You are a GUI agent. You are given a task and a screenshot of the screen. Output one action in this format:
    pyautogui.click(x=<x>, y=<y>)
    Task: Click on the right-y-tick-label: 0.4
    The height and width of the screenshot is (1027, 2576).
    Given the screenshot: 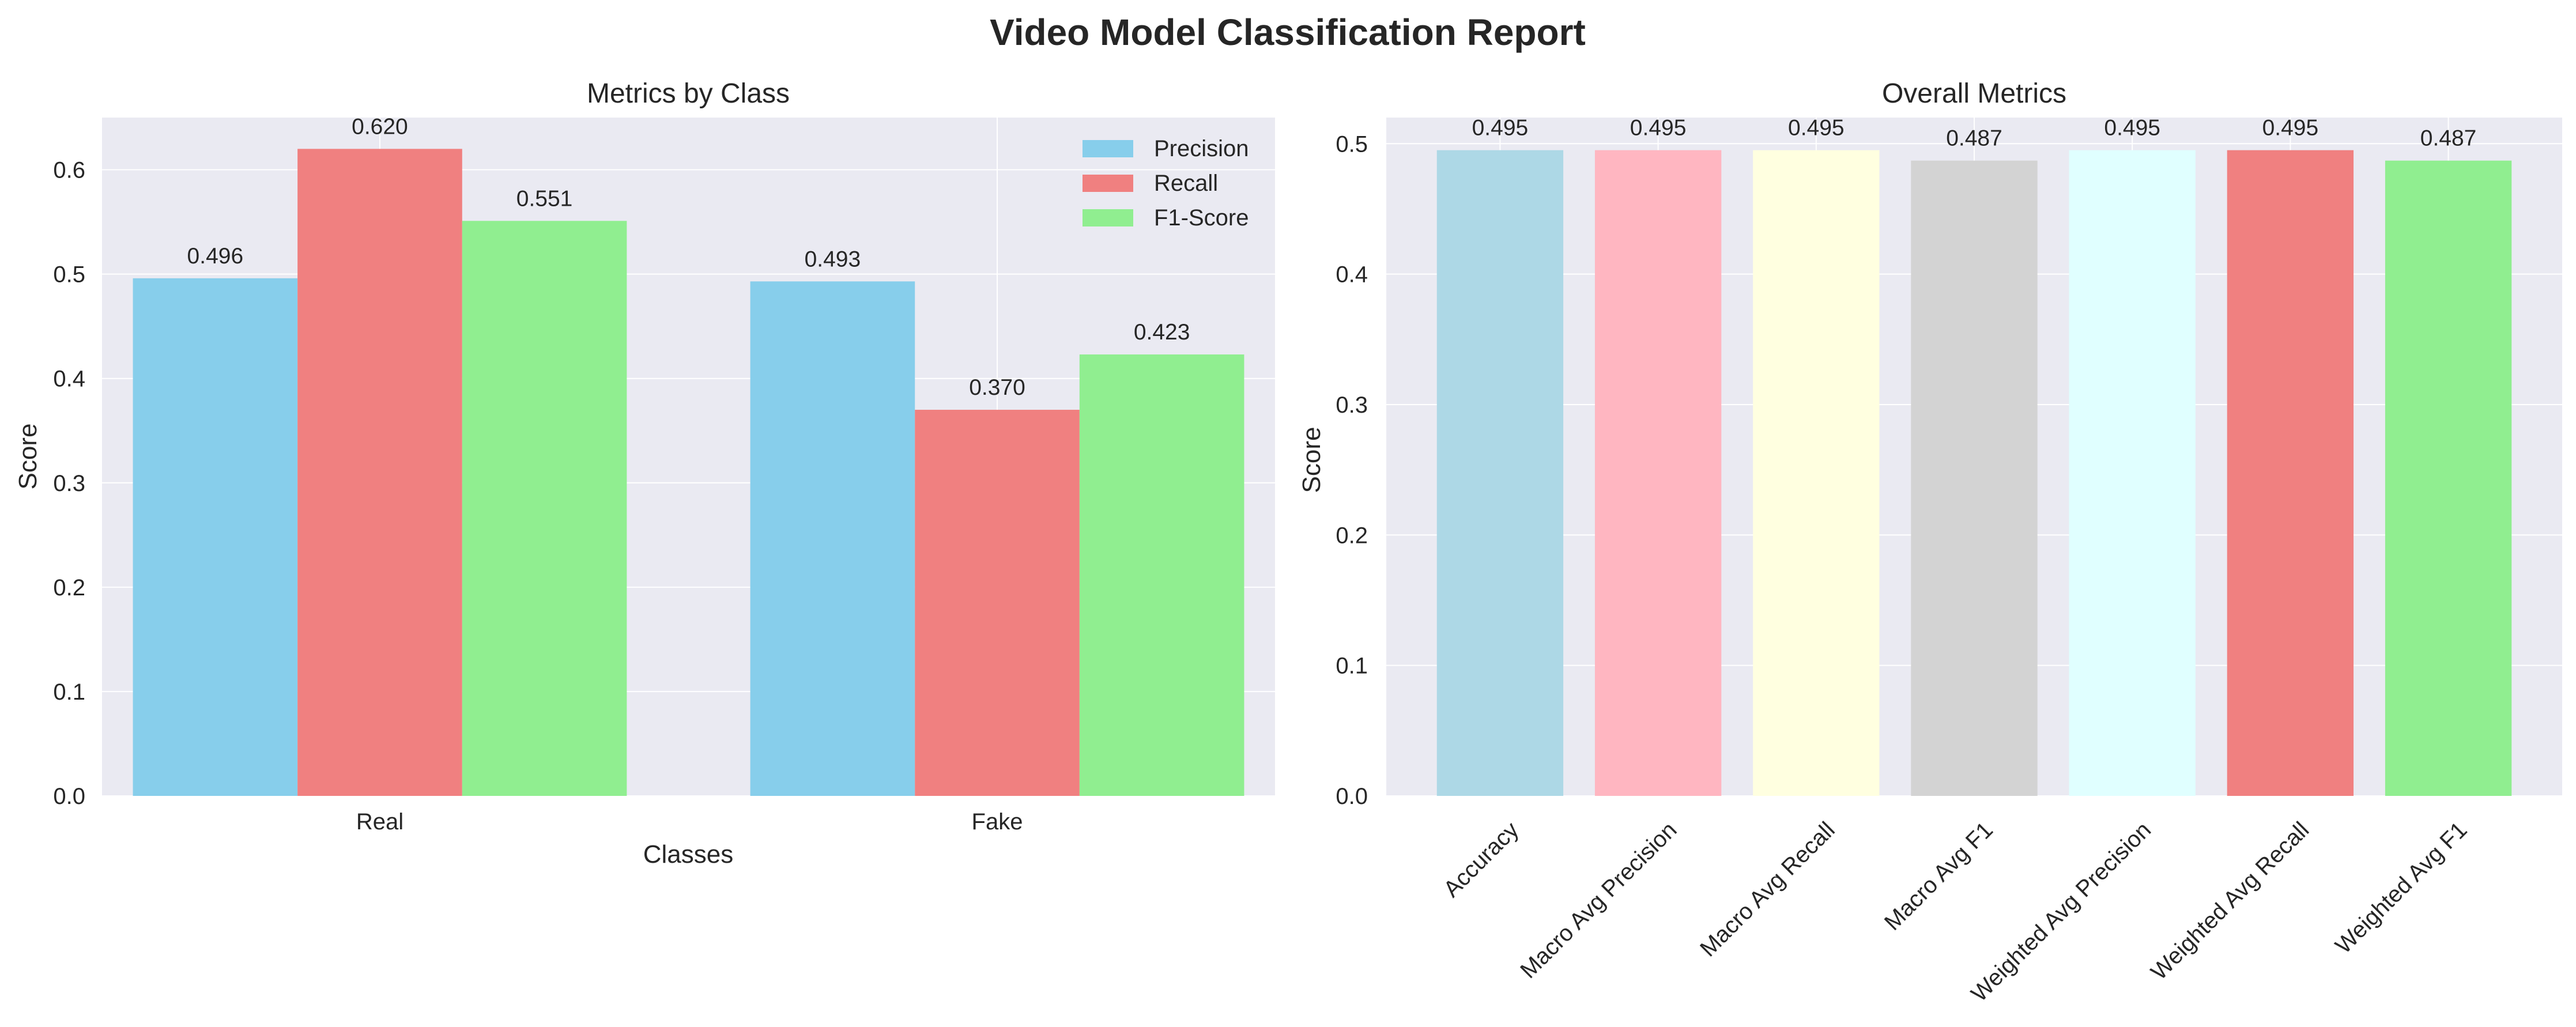 What is the action you would take?
    pyautogui.click(x=1352, y=275)
    